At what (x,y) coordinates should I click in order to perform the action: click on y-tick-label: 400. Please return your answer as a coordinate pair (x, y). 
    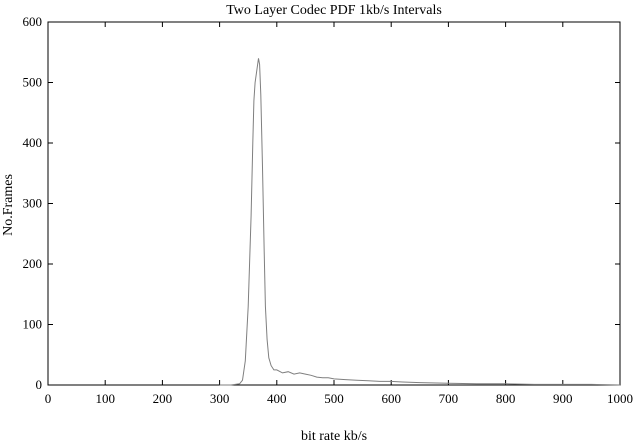
    Looking at the image, I should click on (33, 142).